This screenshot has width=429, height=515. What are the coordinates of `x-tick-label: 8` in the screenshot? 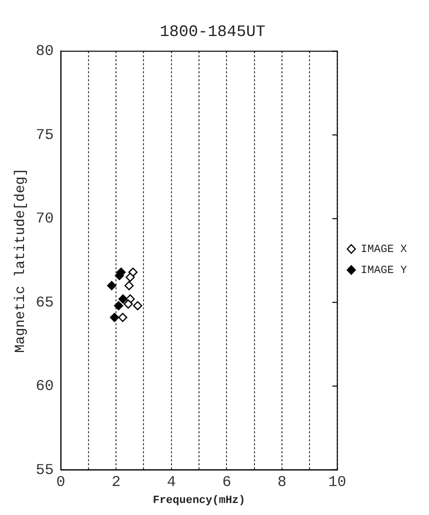 It's located at (281, 482).